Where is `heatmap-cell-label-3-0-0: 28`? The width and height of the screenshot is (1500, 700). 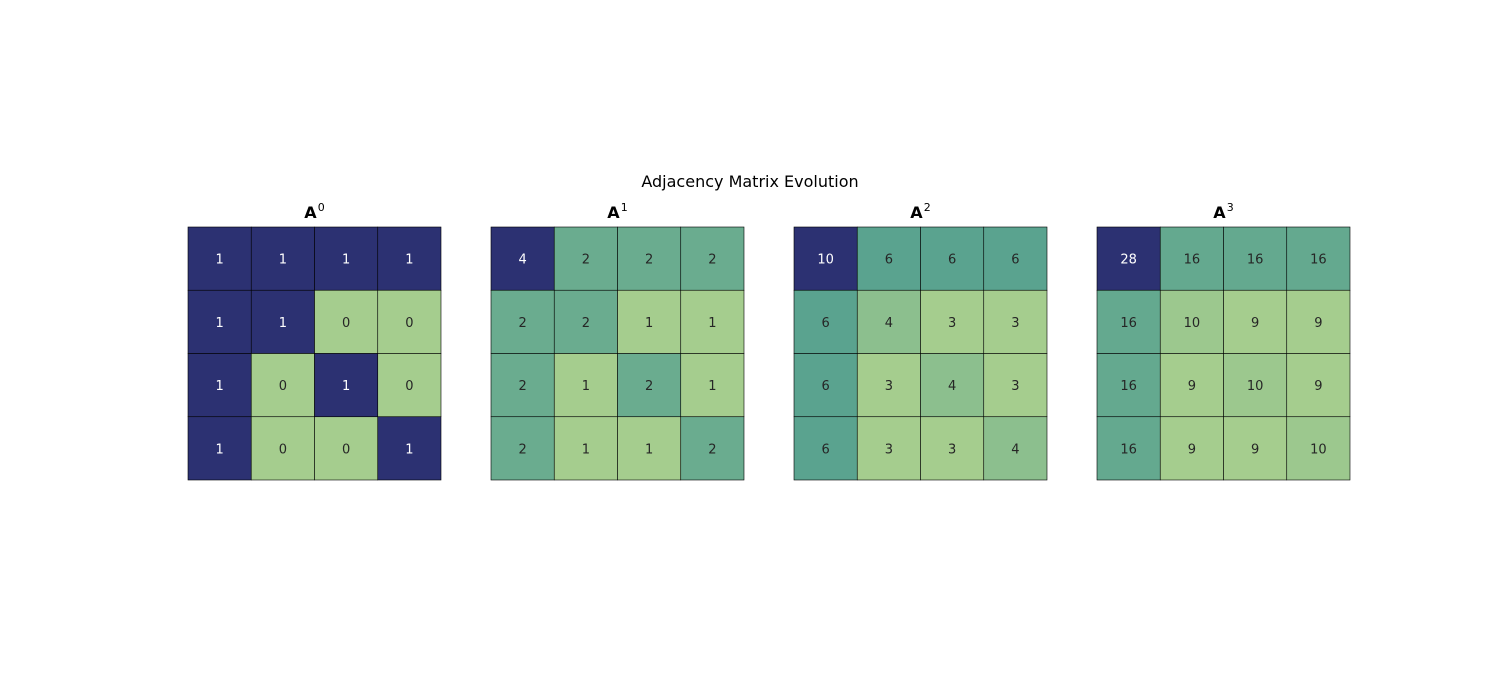 heatmap-cell-label-3-0-0: 28 is located at coordinates (1128, 260).